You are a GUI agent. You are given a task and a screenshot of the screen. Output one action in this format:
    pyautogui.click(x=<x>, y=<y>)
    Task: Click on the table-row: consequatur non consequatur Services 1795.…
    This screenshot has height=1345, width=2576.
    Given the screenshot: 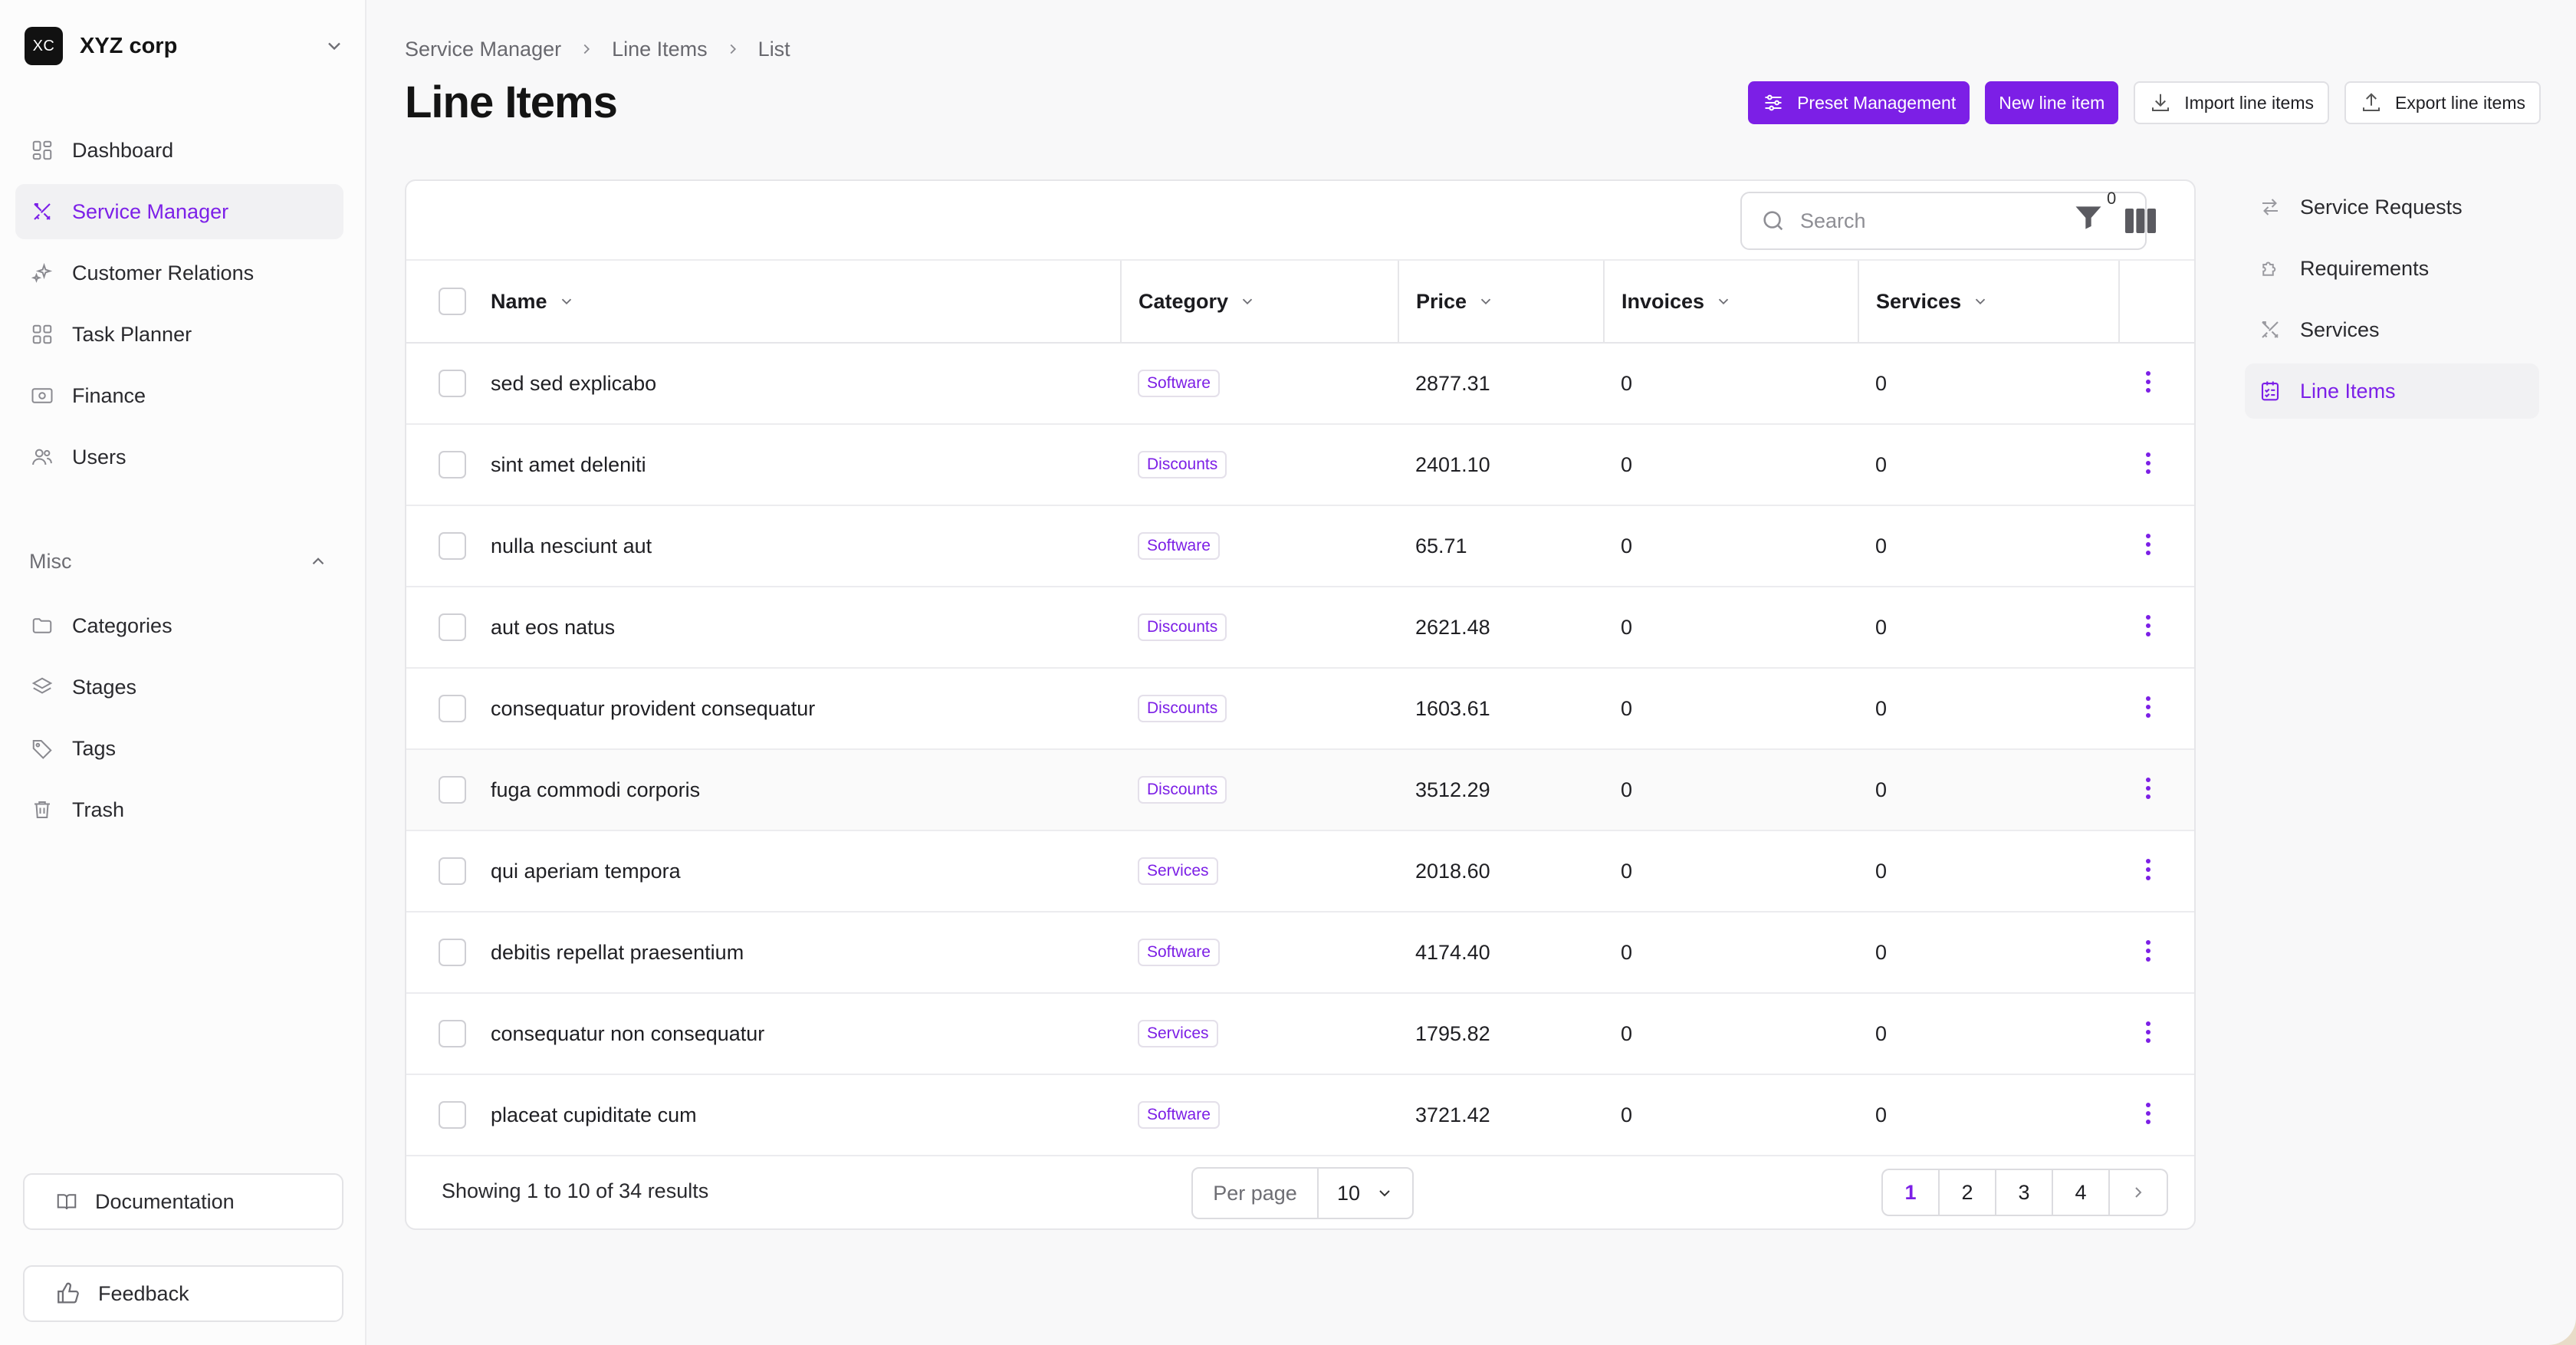 What is the action you would take?
    pyautogui.click(x=1300, y=1033)
    